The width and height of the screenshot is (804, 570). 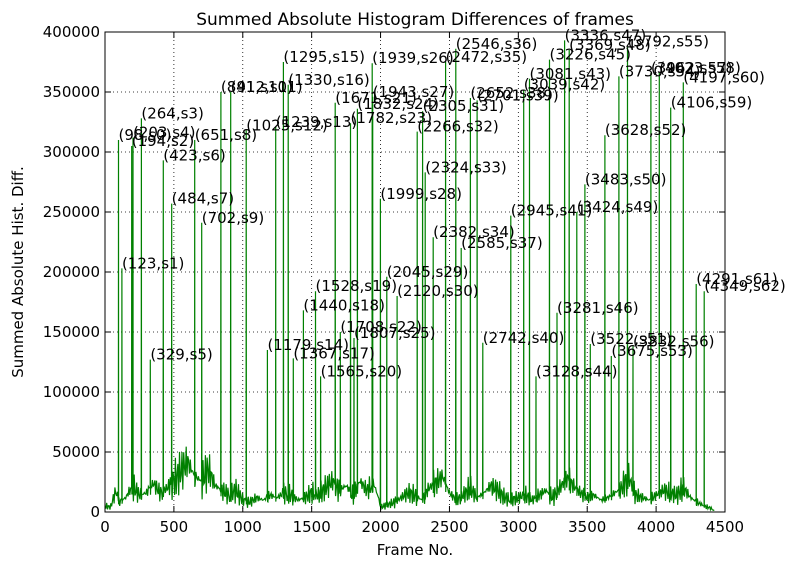 I want to click on peak-label: (651,s8), so click(x=226, y=135).